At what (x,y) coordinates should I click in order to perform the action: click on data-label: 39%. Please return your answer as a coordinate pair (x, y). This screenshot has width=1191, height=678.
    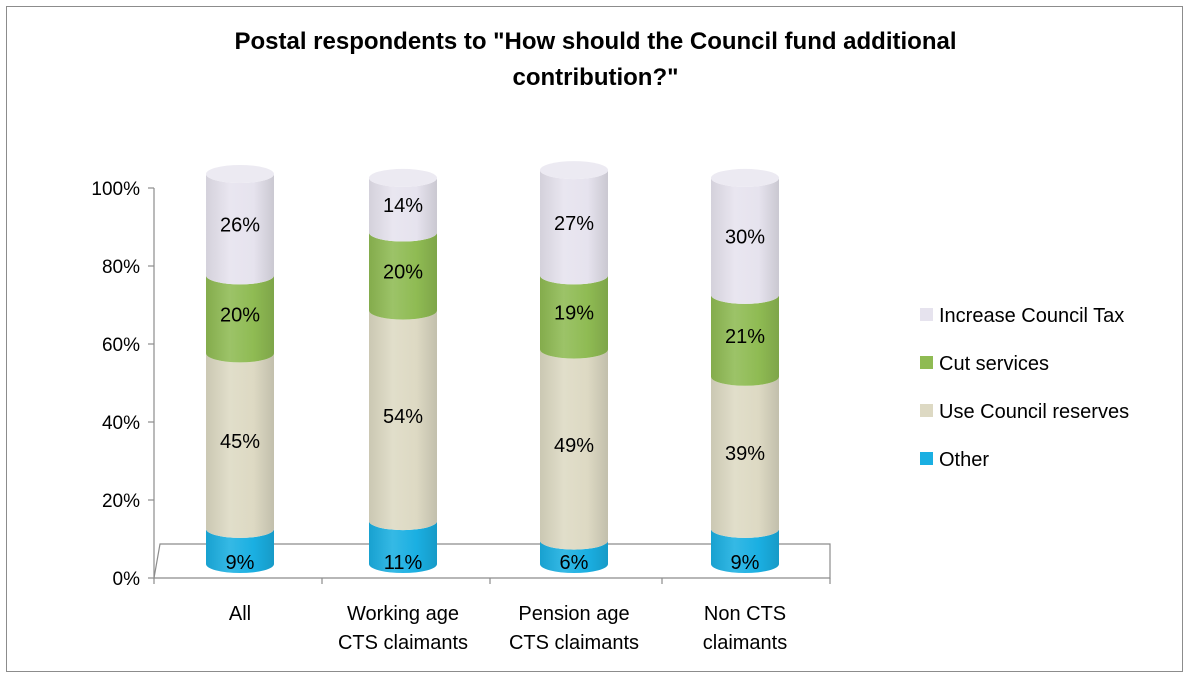
    Looking at the image, I should click on (745, 454).